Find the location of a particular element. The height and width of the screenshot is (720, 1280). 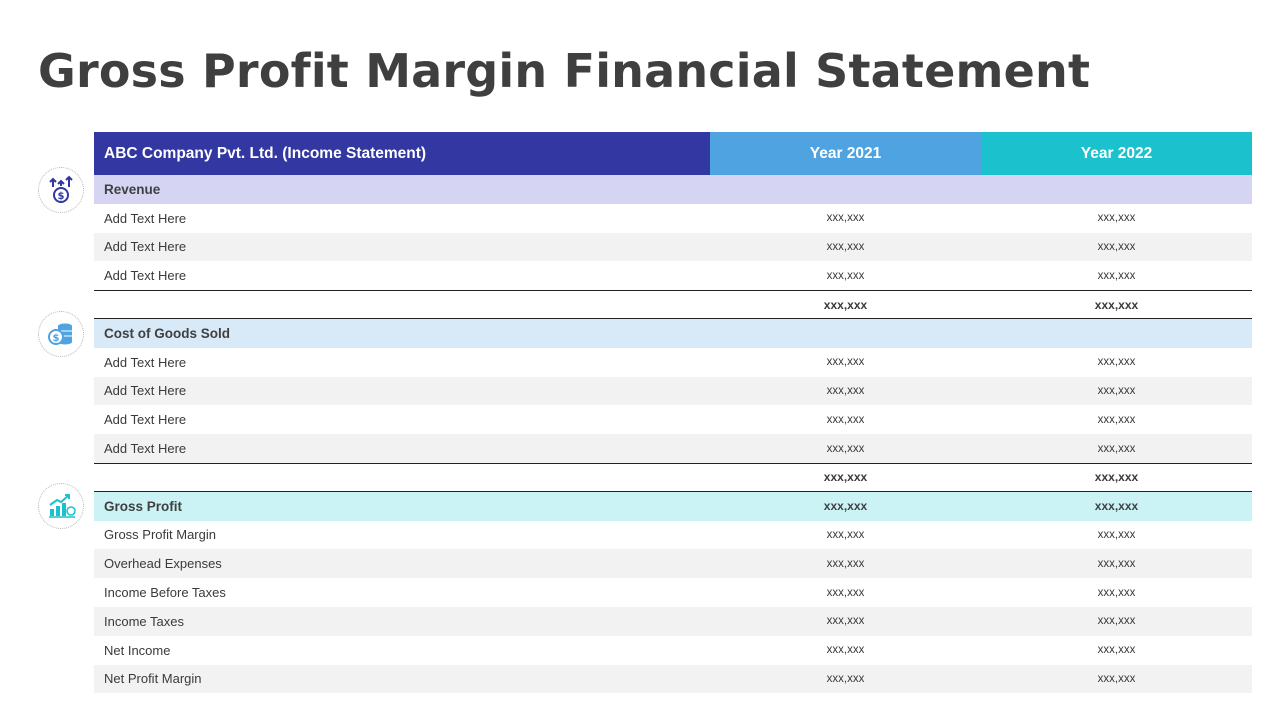

table-row: Net Income xxx,xxx xxx,xxx is located at coordinates (673, 650).